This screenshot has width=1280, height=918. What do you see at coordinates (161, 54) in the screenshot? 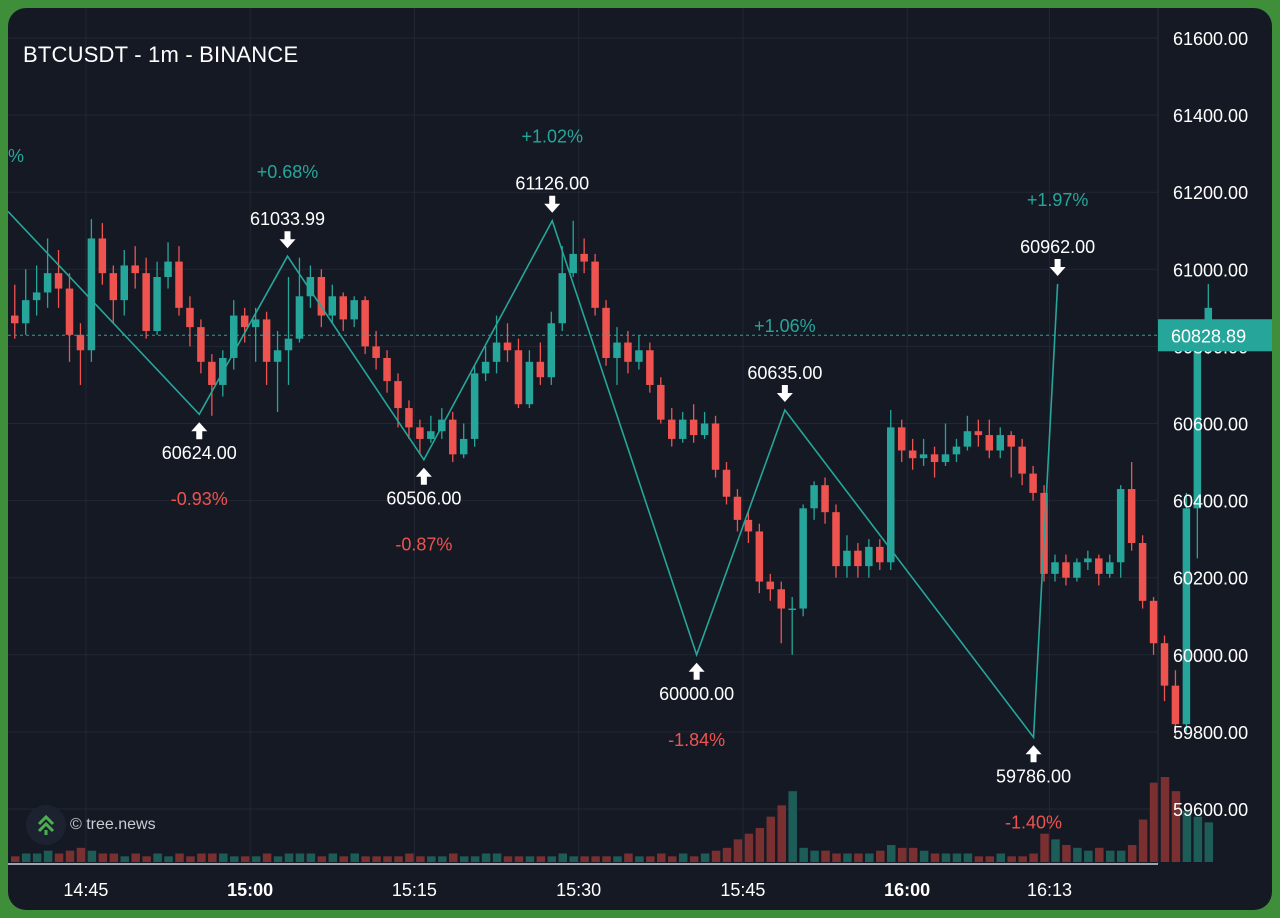
I see `chart-title: BTCUSDT - 1m - BINANCE` at bounding box center [161, 54].